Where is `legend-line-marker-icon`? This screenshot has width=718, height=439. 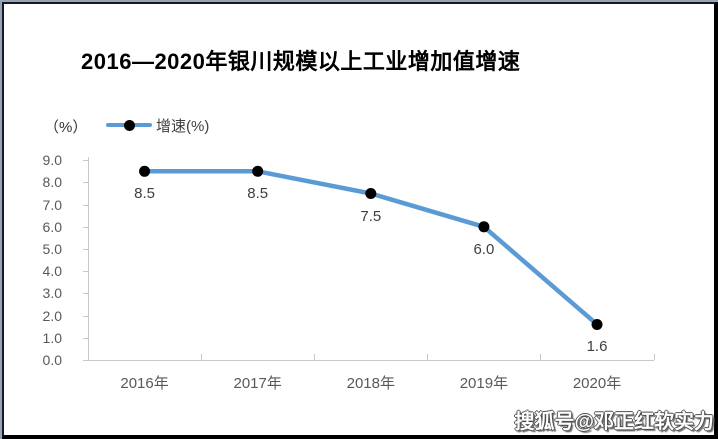 legend-line-marker-icon is located at coordinates (129, 125).